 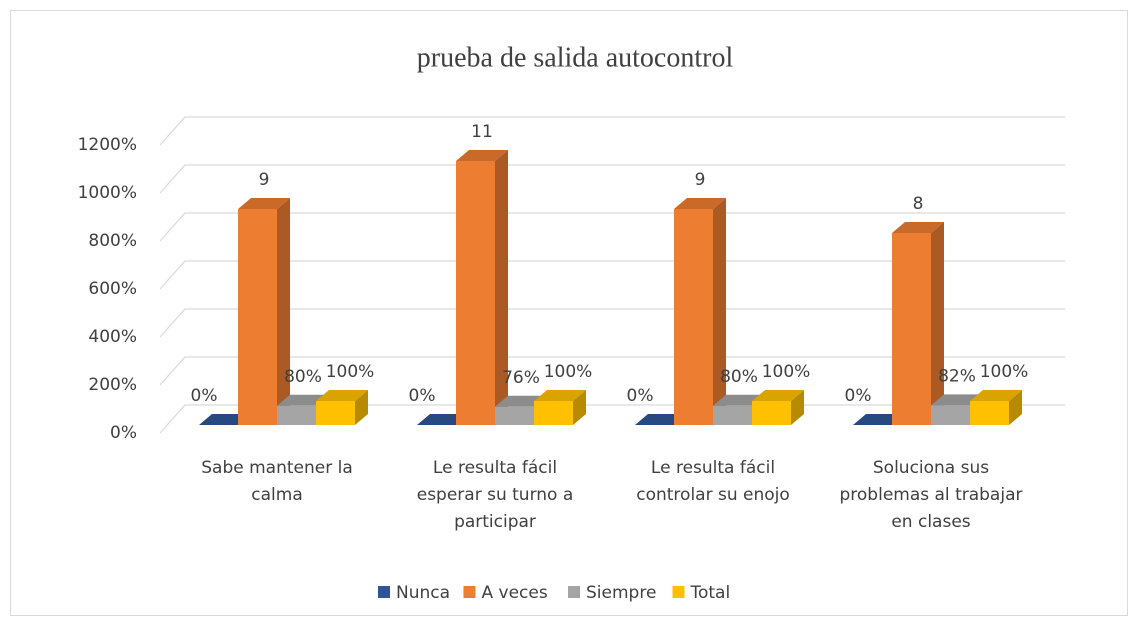 I want to click on y-tick-label: 0%, so click(x=123, y=433).